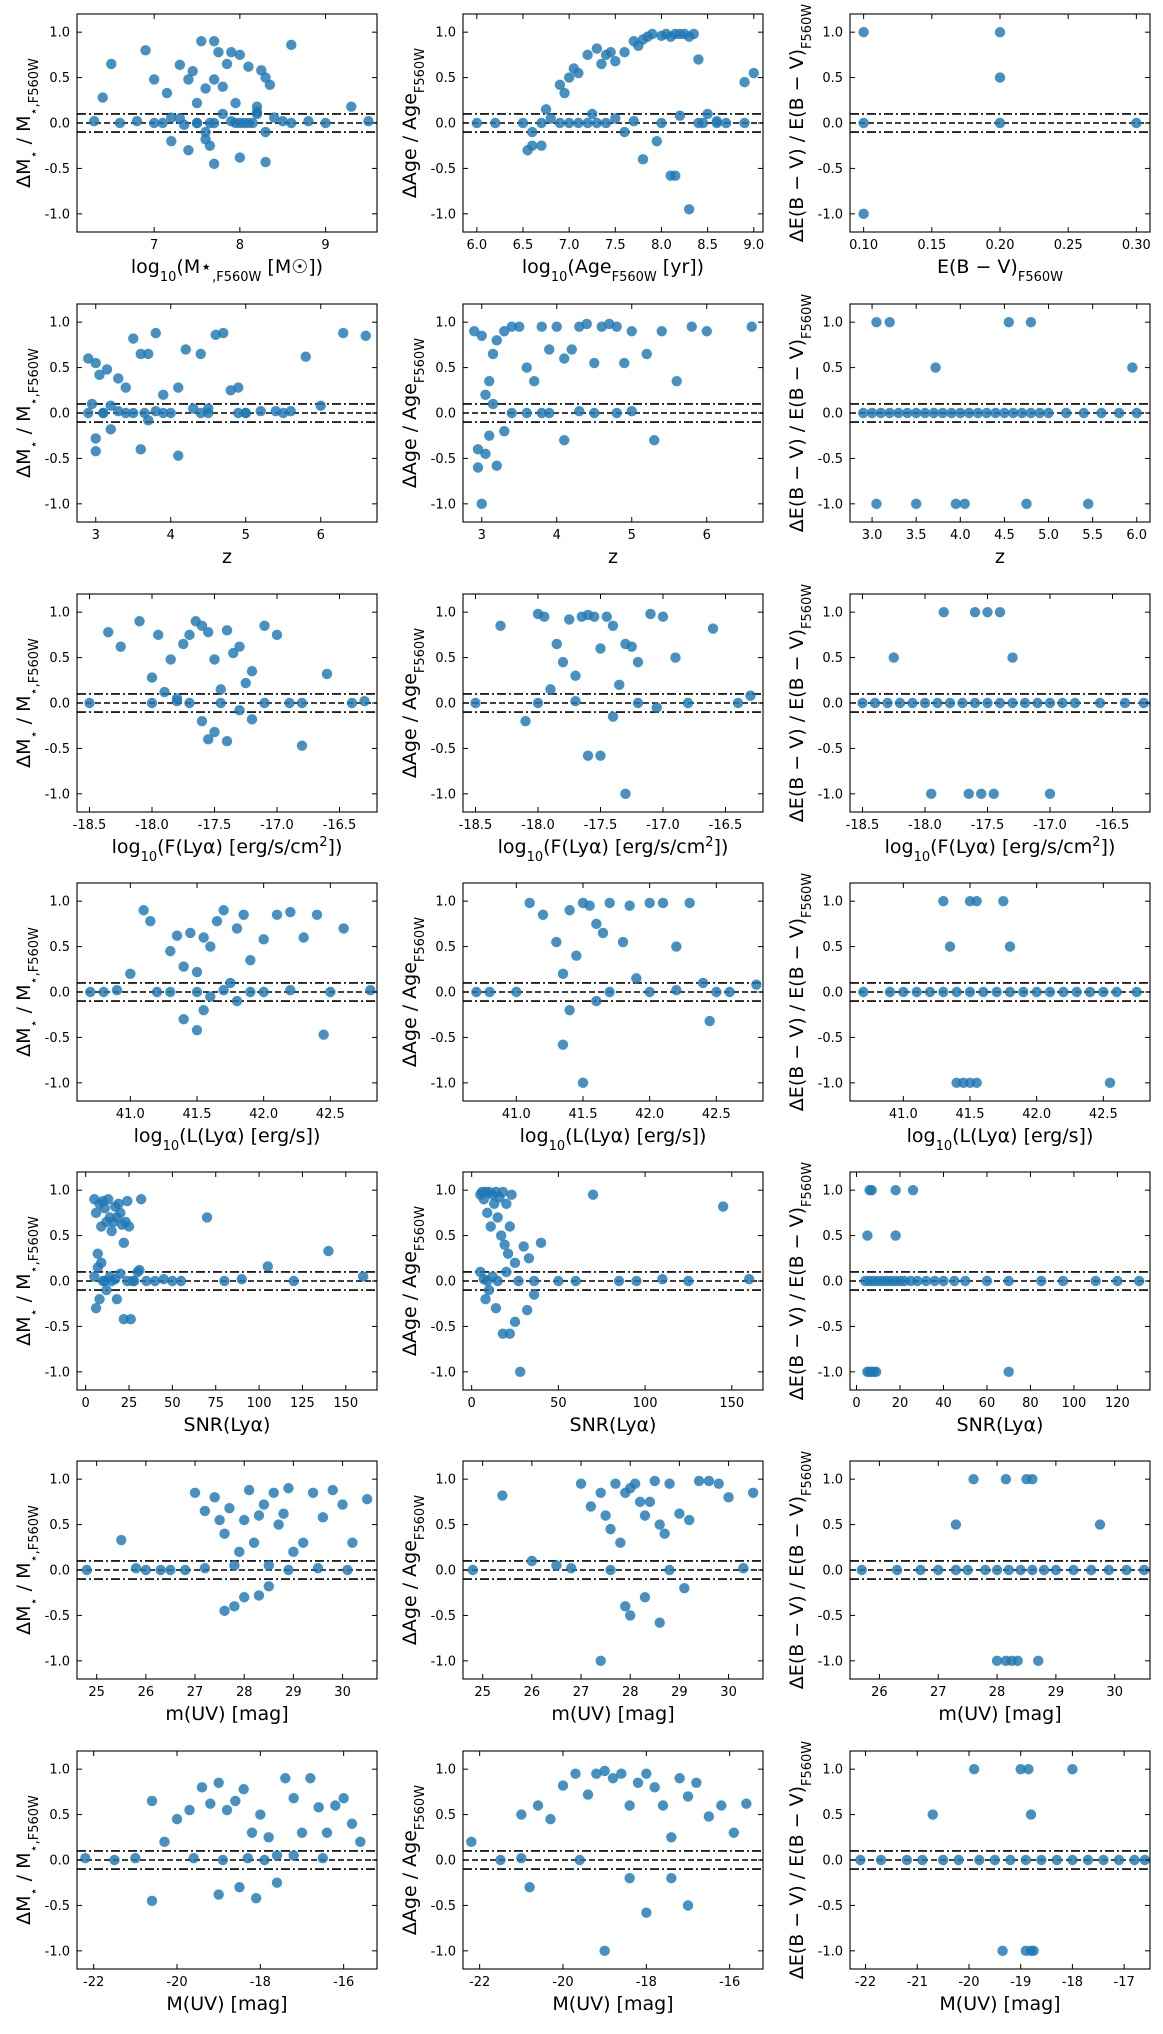  Describe the element at coordinates (154, 245) in the screenshot. I see `x-tick-label: 7` at that location.